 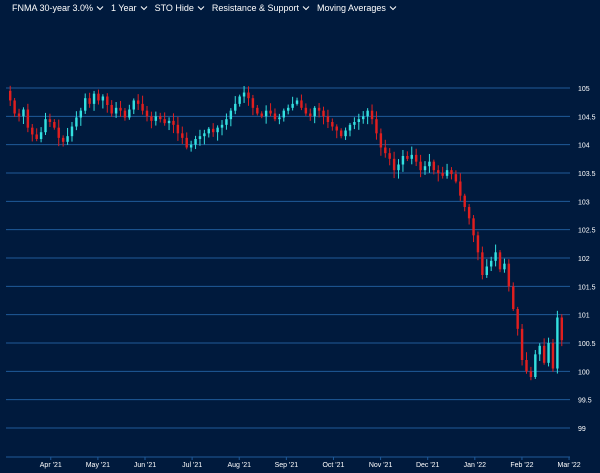 I want to click on instrument-dropdown: FNMA 30-year 3.0%, so click(x=58, y=8).